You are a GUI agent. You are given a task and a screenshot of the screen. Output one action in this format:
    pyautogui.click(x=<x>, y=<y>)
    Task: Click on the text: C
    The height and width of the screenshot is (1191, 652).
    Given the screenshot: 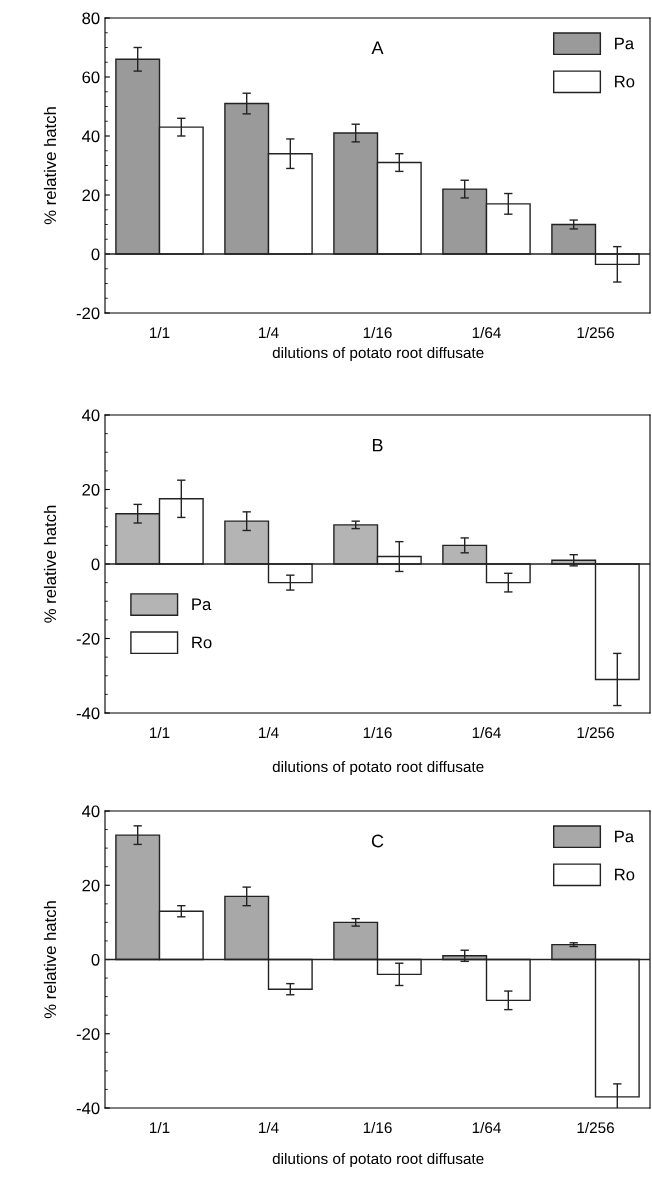 What is the action you would take?
    pyautogui.click(x=377, y=841)
    